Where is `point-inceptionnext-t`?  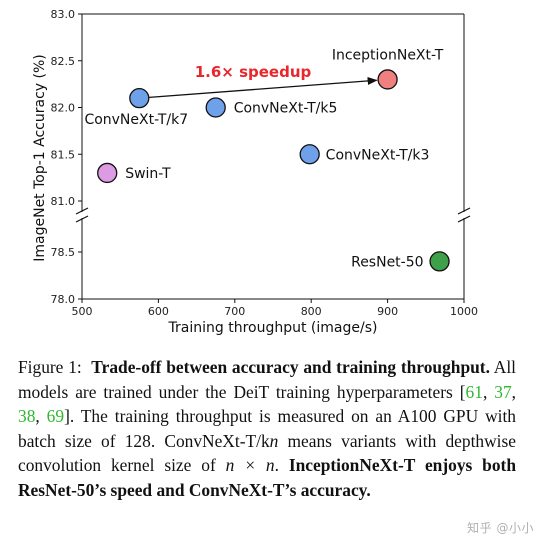 point-inceptionnext-t is located at coordinates (387, 79).